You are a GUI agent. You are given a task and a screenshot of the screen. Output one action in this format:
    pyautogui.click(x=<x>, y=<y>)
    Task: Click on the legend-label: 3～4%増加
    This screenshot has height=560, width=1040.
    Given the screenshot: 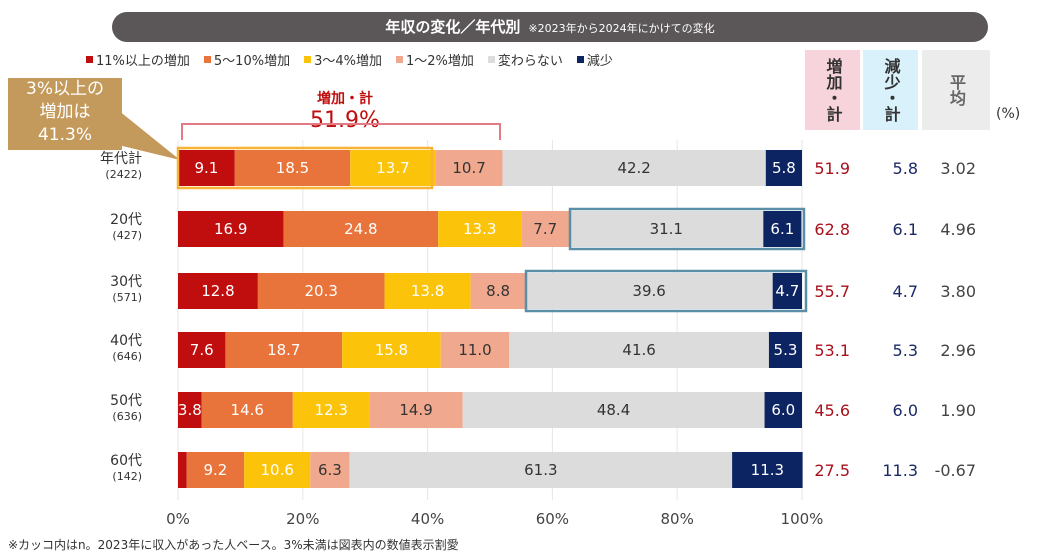 What is the action you would take?
    pyautogui.click(x=348, y=61)
    